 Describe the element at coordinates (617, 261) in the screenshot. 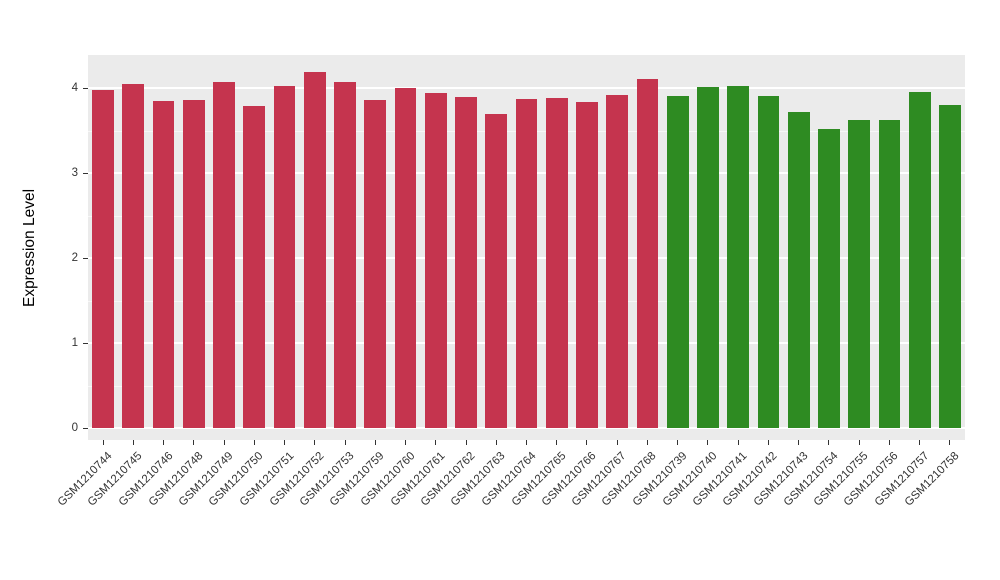

I see `bar-GSM1210767` at that location.